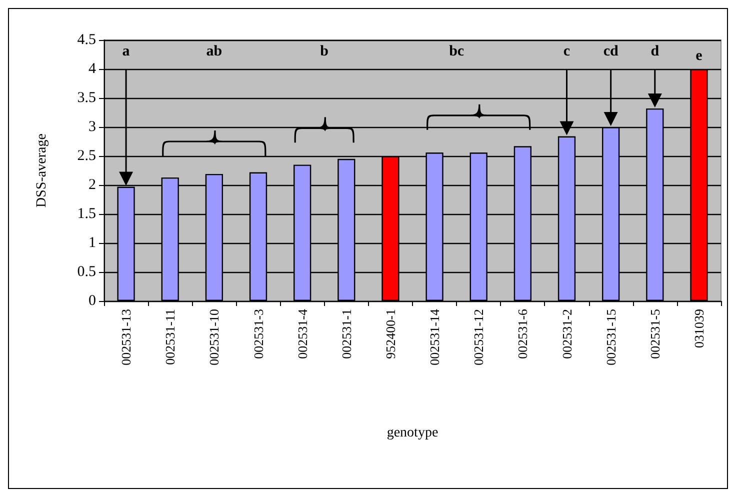 The width and height of the screenshot is (736, 497). I want to click on x-tick-label: 002531-14, so click(434, 337).